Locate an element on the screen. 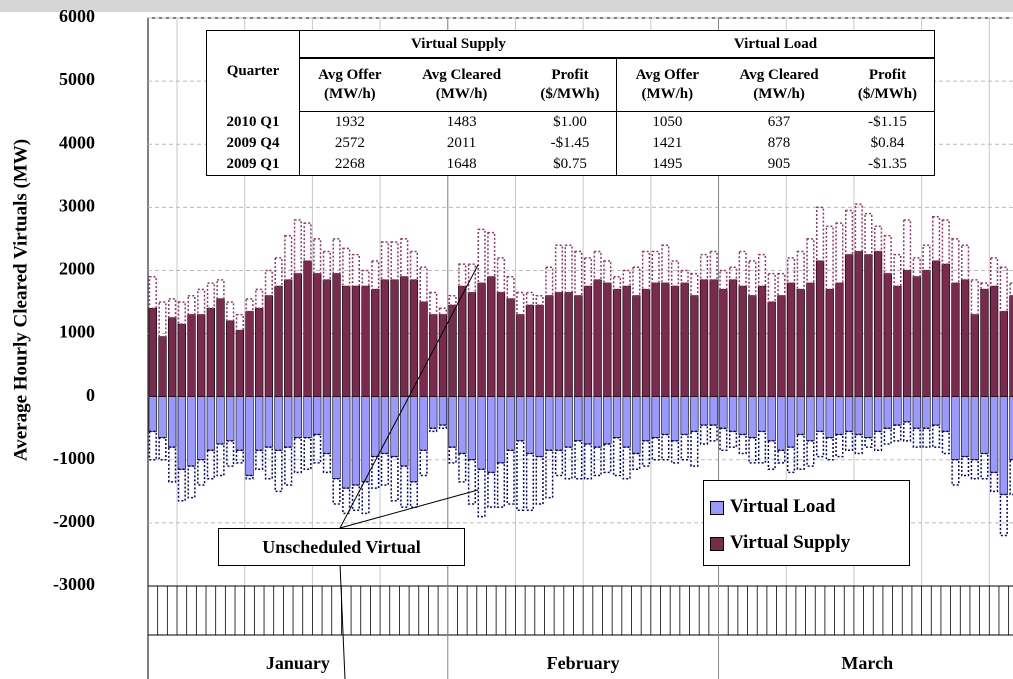  month-label: January is located at coordinates (298, 663).